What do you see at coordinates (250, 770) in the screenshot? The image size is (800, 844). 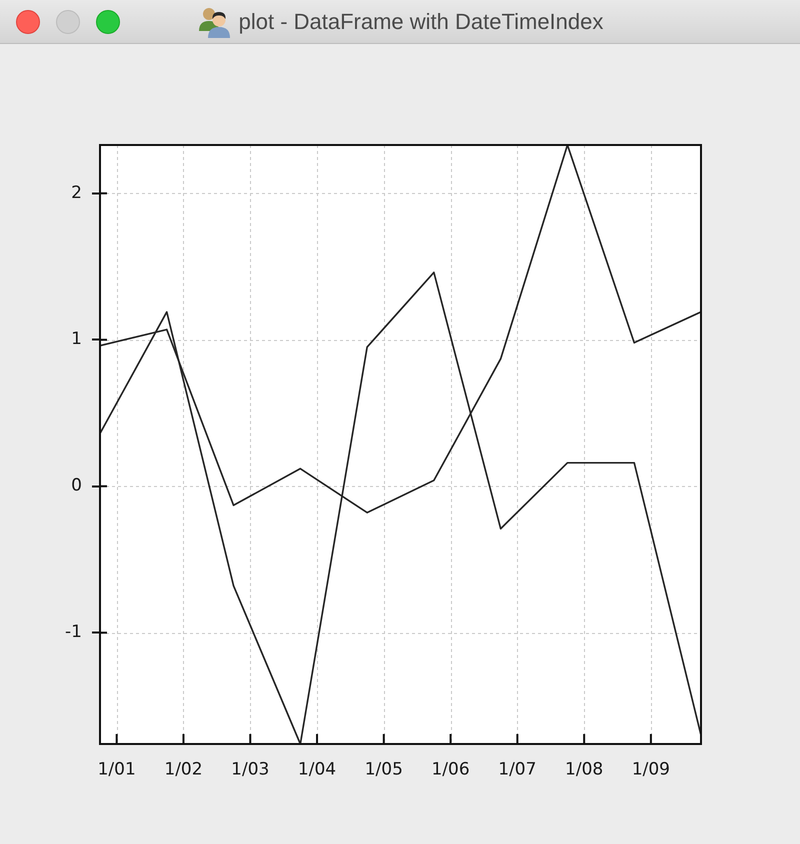 I see `x-tick-label: 1/03` at bounding box center [250, 770].